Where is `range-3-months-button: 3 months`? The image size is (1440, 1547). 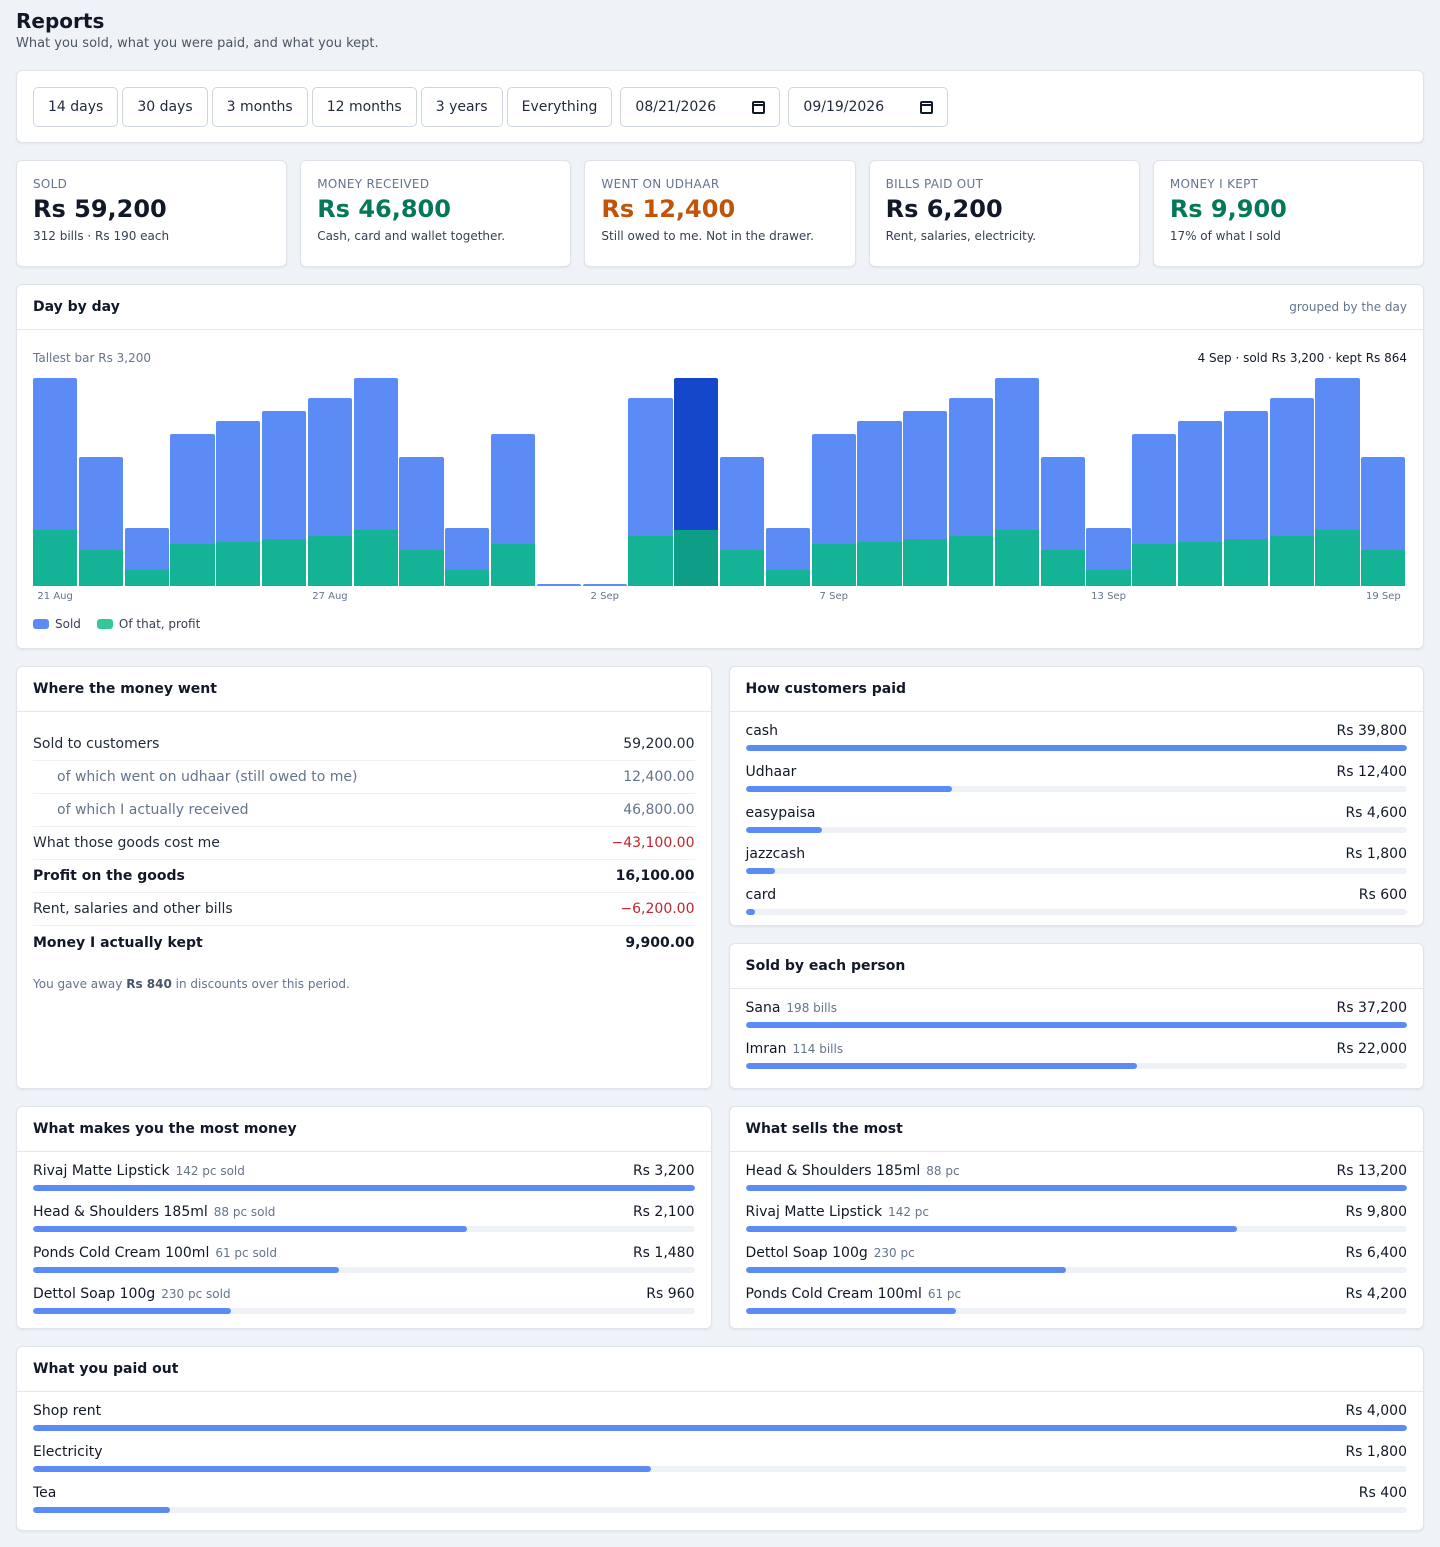 range-3-months-button: 3 months is located at coordinates (259, 107).